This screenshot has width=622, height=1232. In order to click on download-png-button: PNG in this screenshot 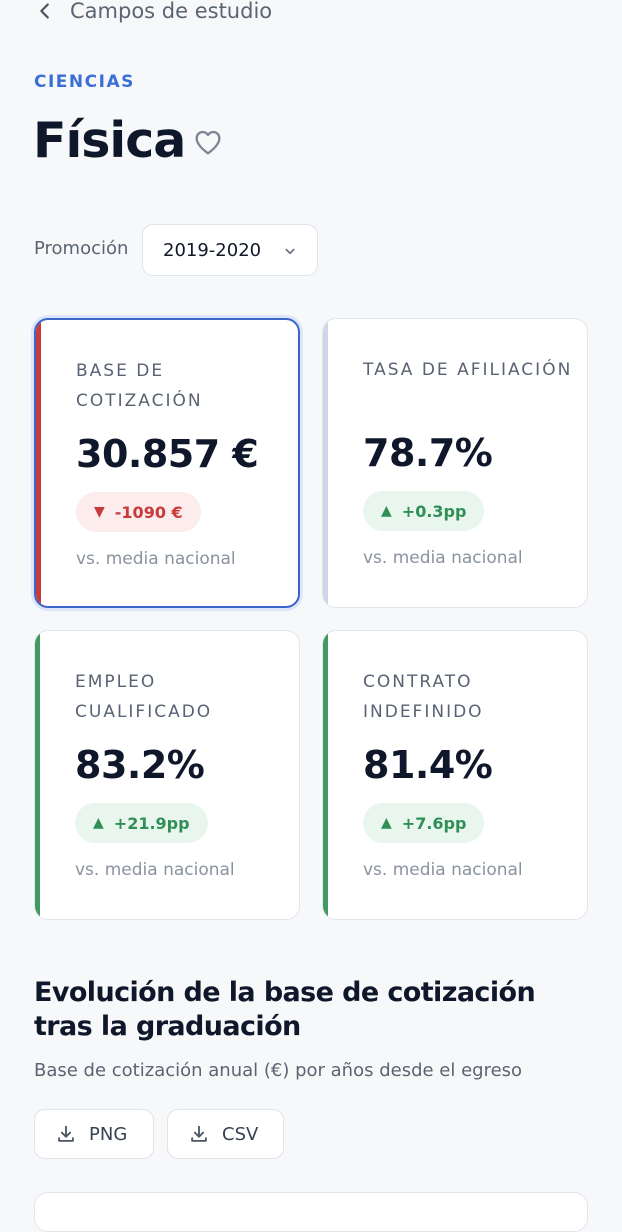, I will do `click(94, 1134)`.